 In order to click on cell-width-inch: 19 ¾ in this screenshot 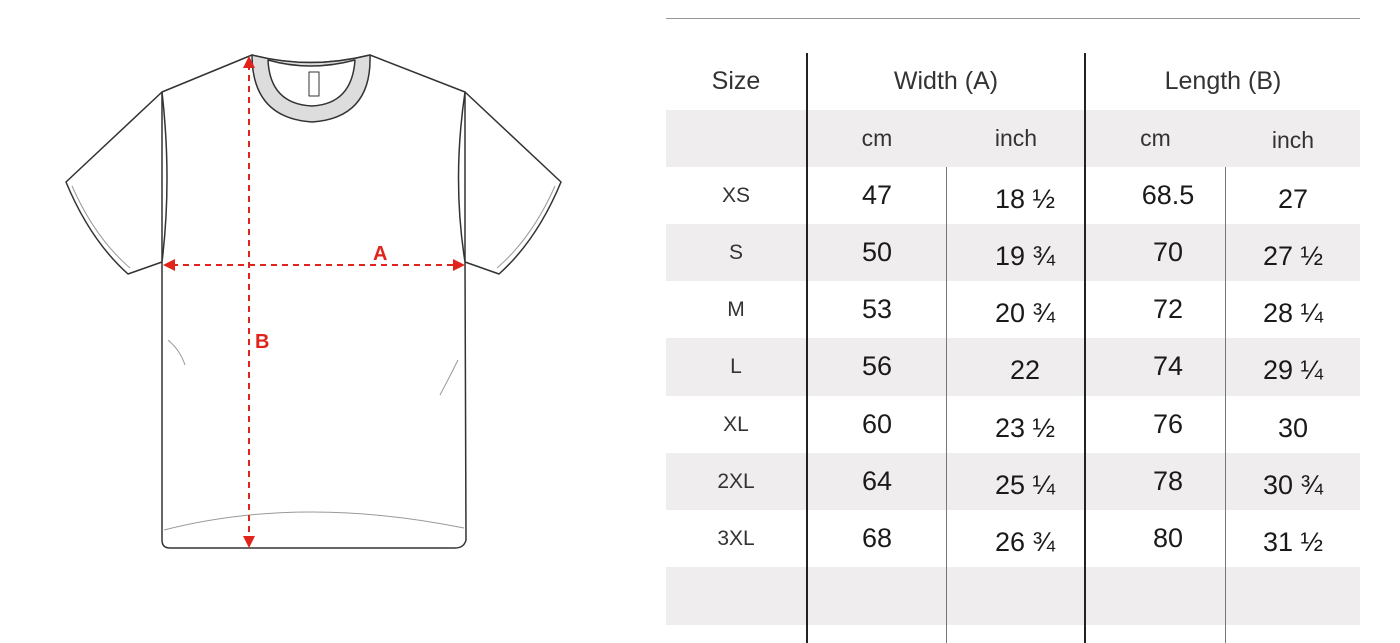, I will do `click(1025, 256)`.